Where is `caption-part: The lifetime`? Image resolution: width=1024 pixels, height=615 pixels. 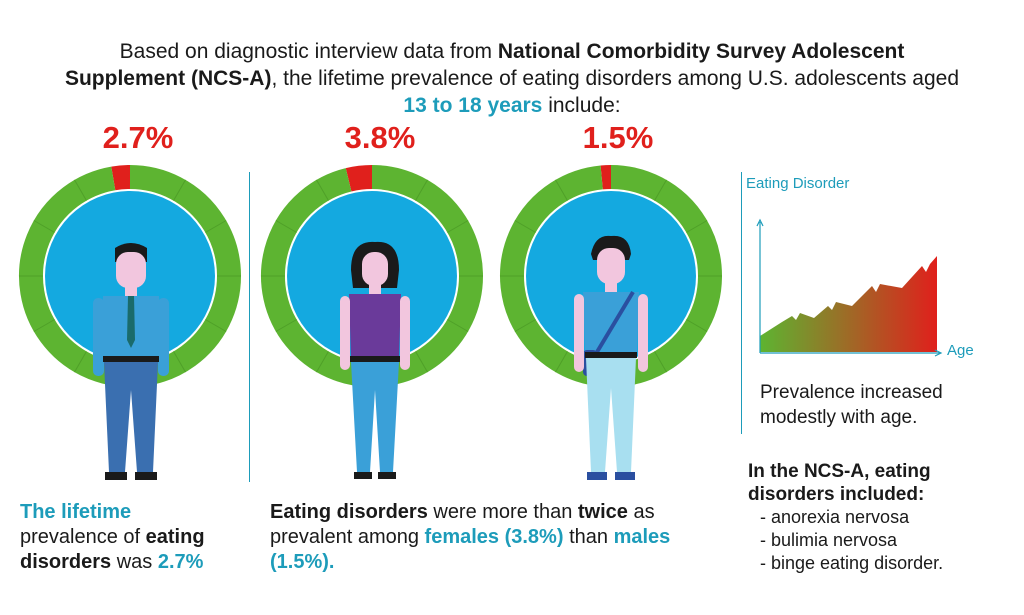
caption-part: The lifetime is located at coordinates (76, 512).